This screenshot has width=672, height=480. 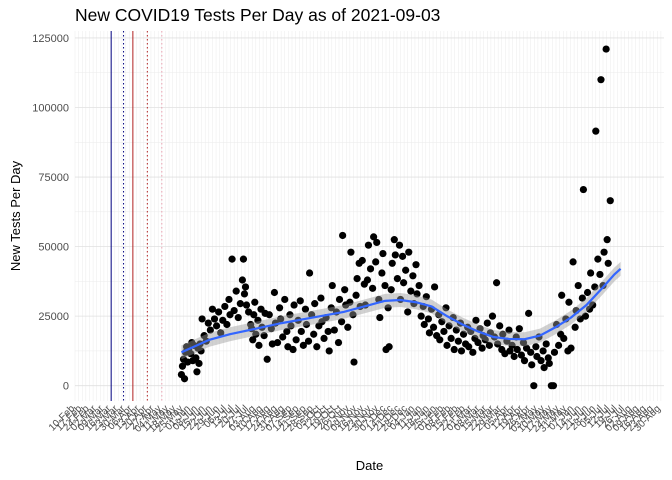 What do you see at coordinates (50, 213) in the screenshot?
I see `y-axis-ticks: 0 25000 50000 75000 100000 125000` at bounding box center [50, 213].